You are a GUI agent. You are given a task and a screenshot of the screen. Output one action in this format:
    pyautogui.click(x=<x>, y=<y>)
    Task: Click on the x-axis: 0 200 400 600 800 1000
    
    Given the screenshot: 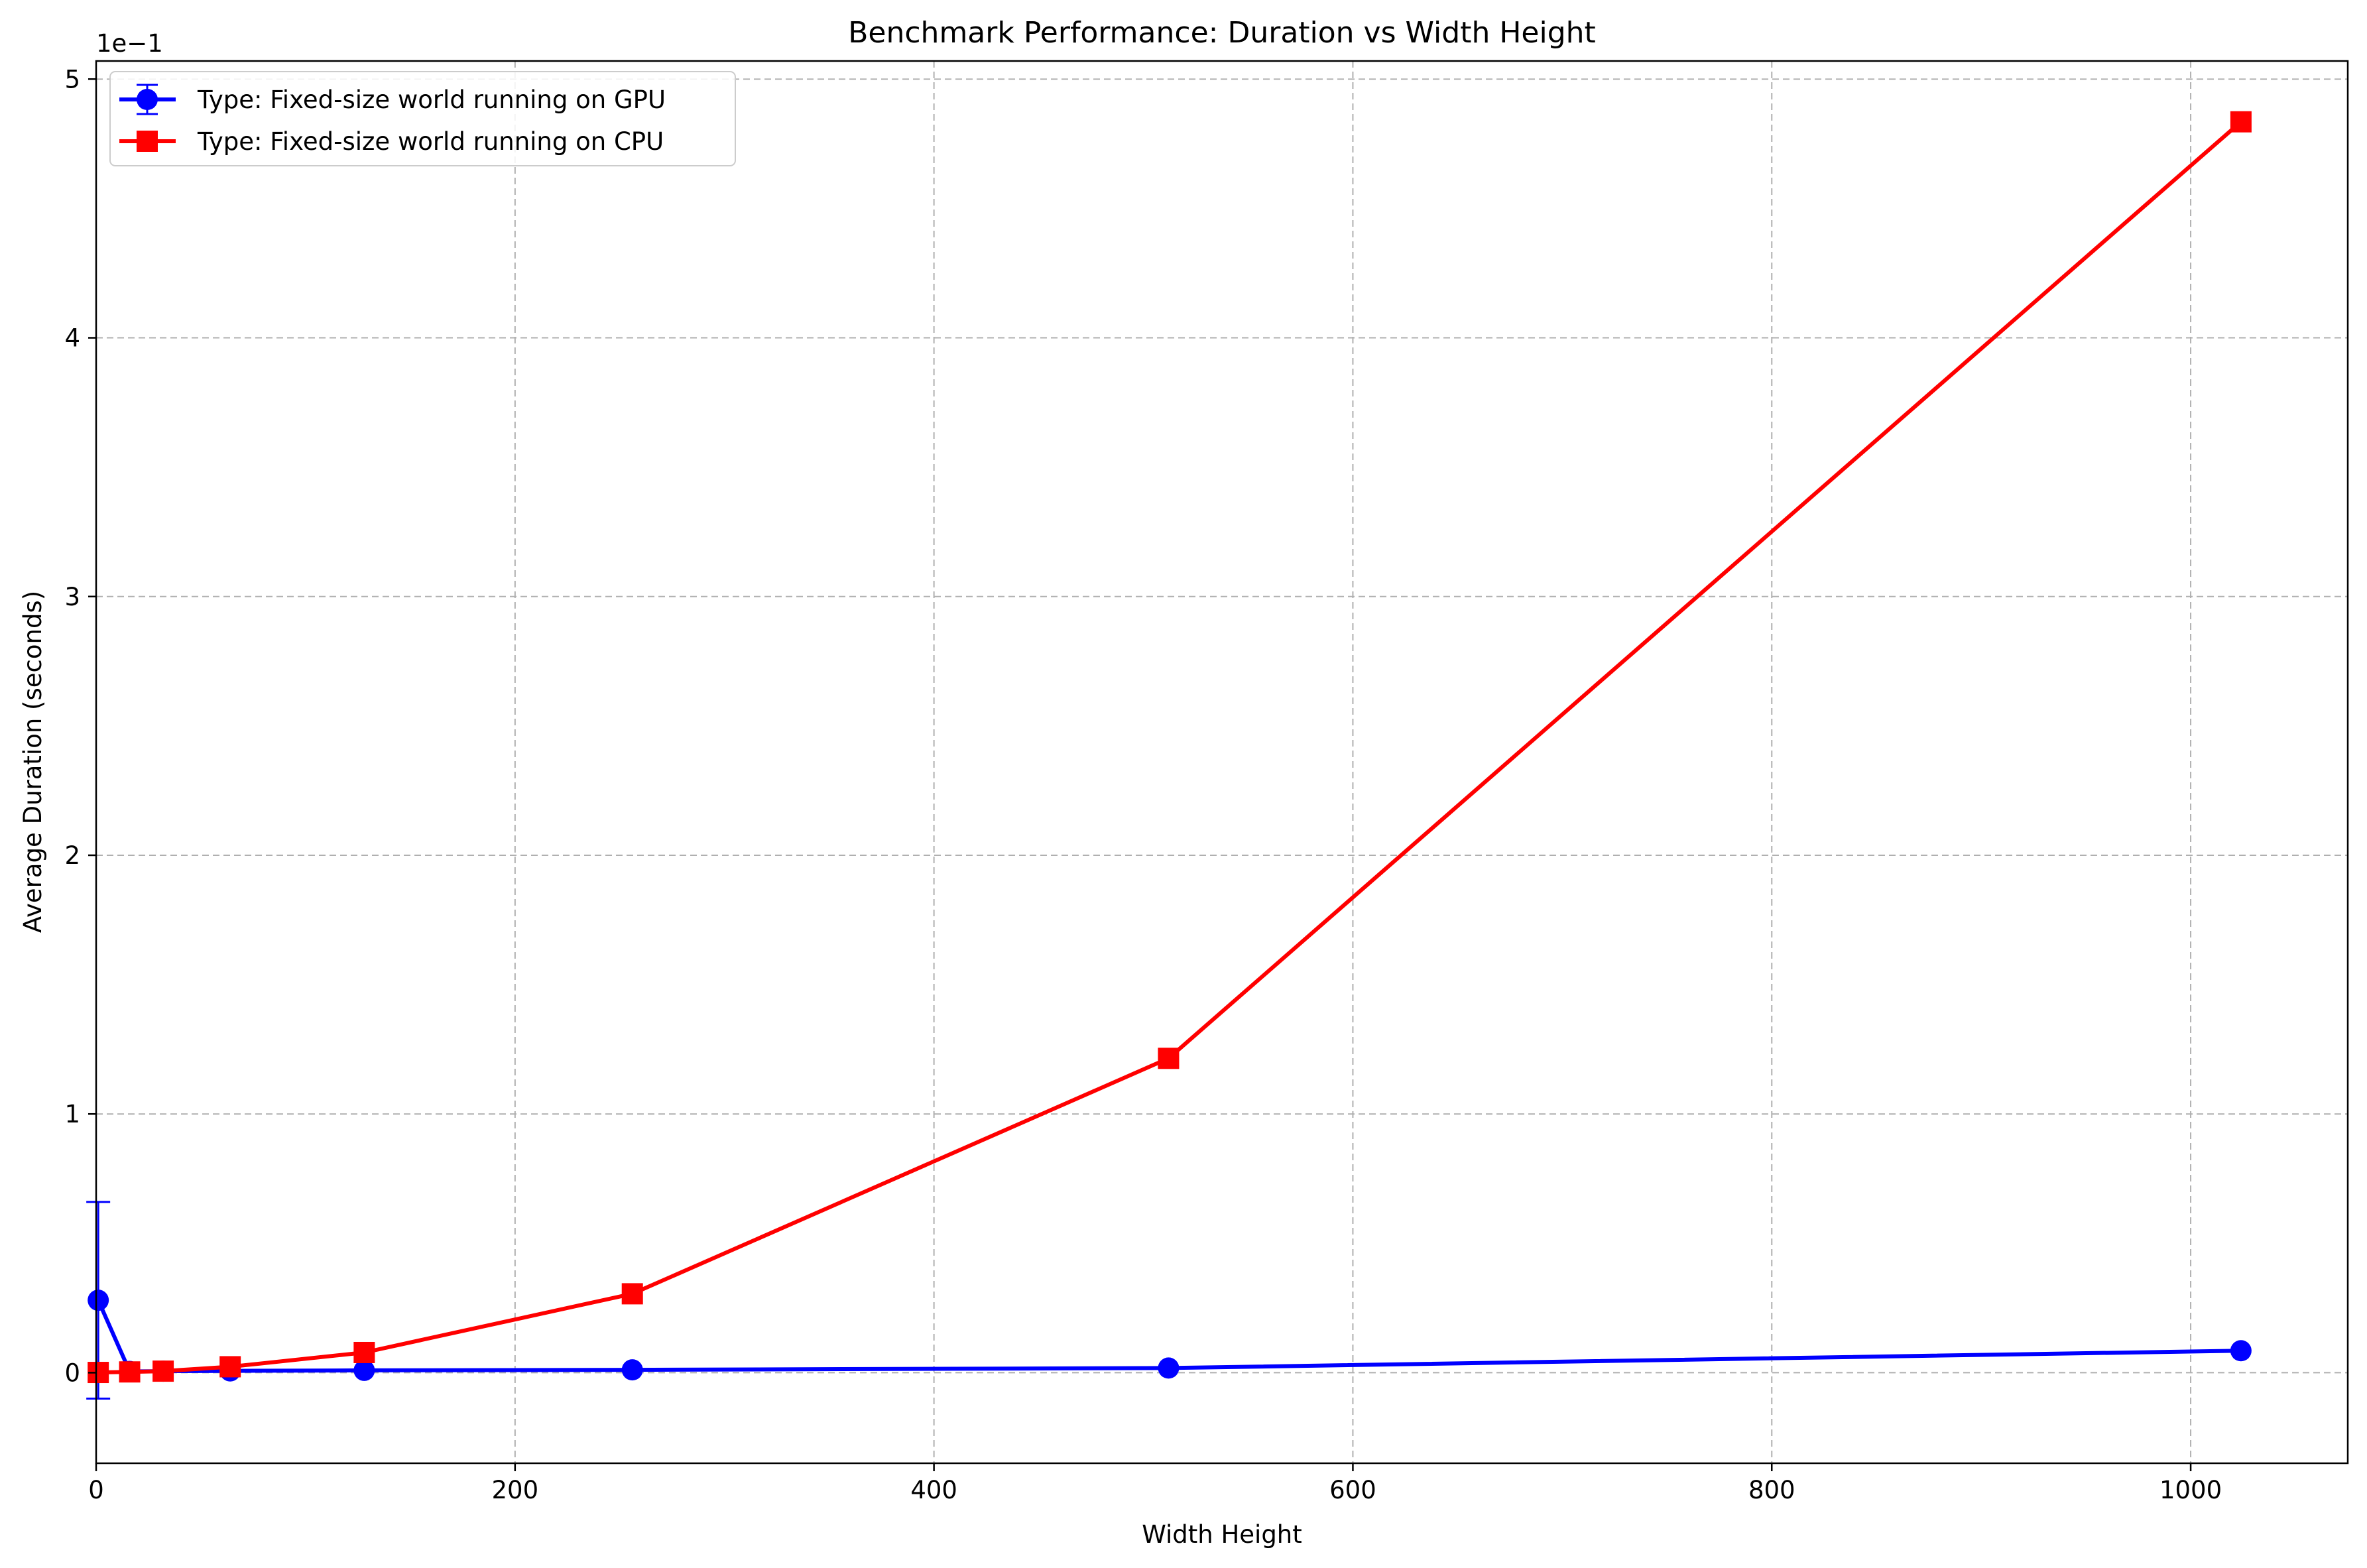 What is the action you would take?
    pyautogui.click(x=1155, y=1483)
    